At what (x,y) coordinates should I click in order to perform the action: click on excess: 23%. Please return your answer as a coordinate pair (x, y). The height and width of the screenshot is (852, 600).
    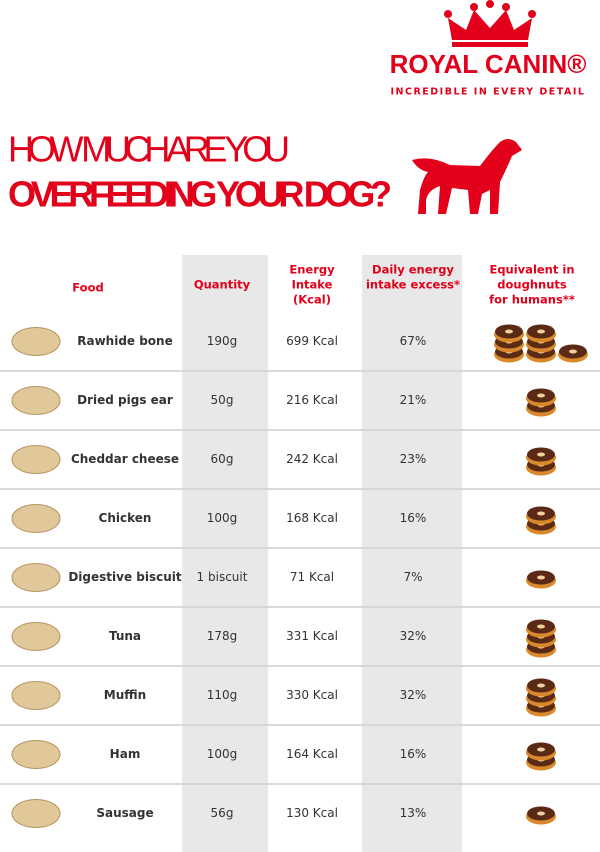
    Looking at the image, I should click on (413, 459).